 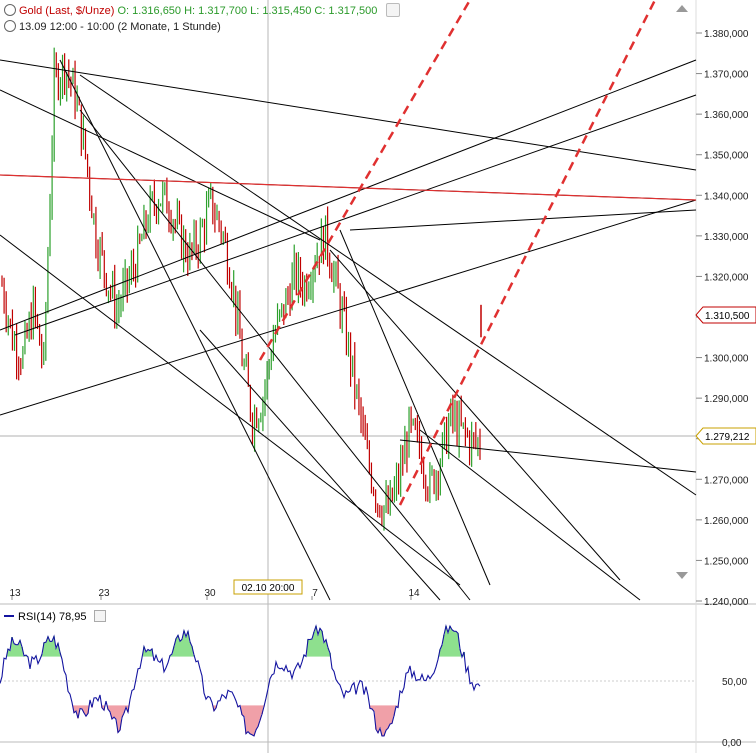 I want to click on rsi-settings-icon, so click(x=99, y=616).